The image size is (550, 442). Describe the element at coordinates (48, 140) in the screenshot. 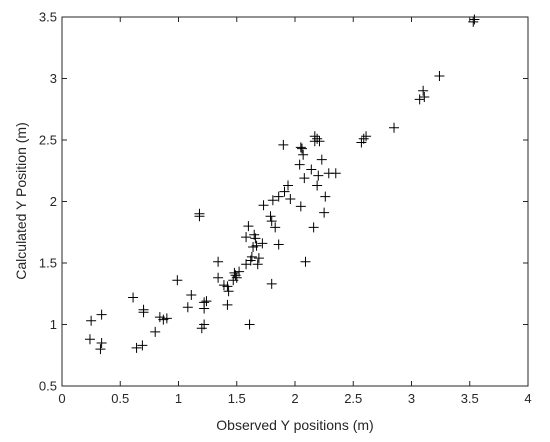

I see `y-tick-label: 2.5` at that location.